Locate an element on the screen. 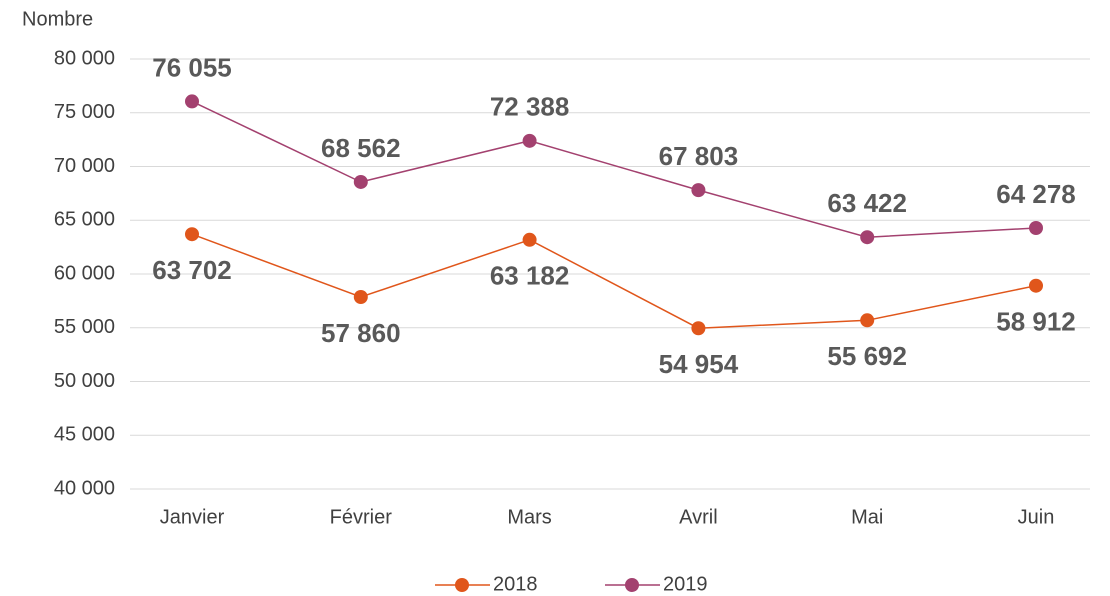 The width and height of the screenshot is (1110, 596). y-tick-label: 75 000 is located at coordinates (84, 112).